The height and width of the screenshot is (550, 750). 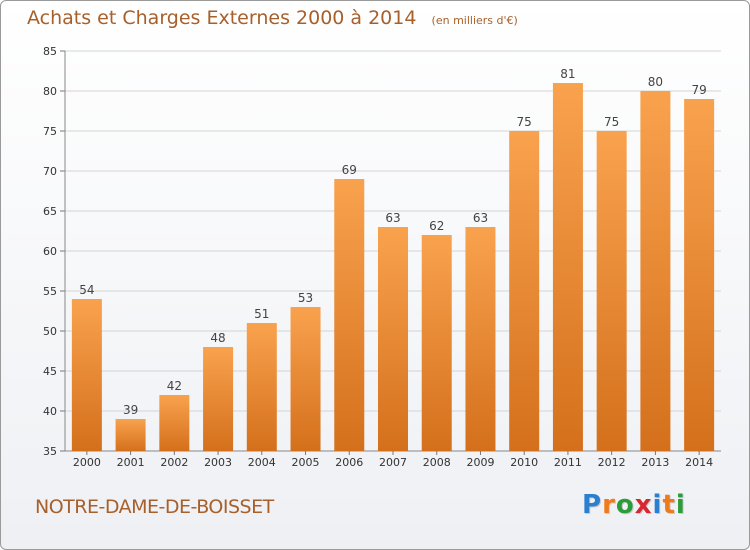 I want to click on bar-value-label: 53, so click(x=305, y=298).